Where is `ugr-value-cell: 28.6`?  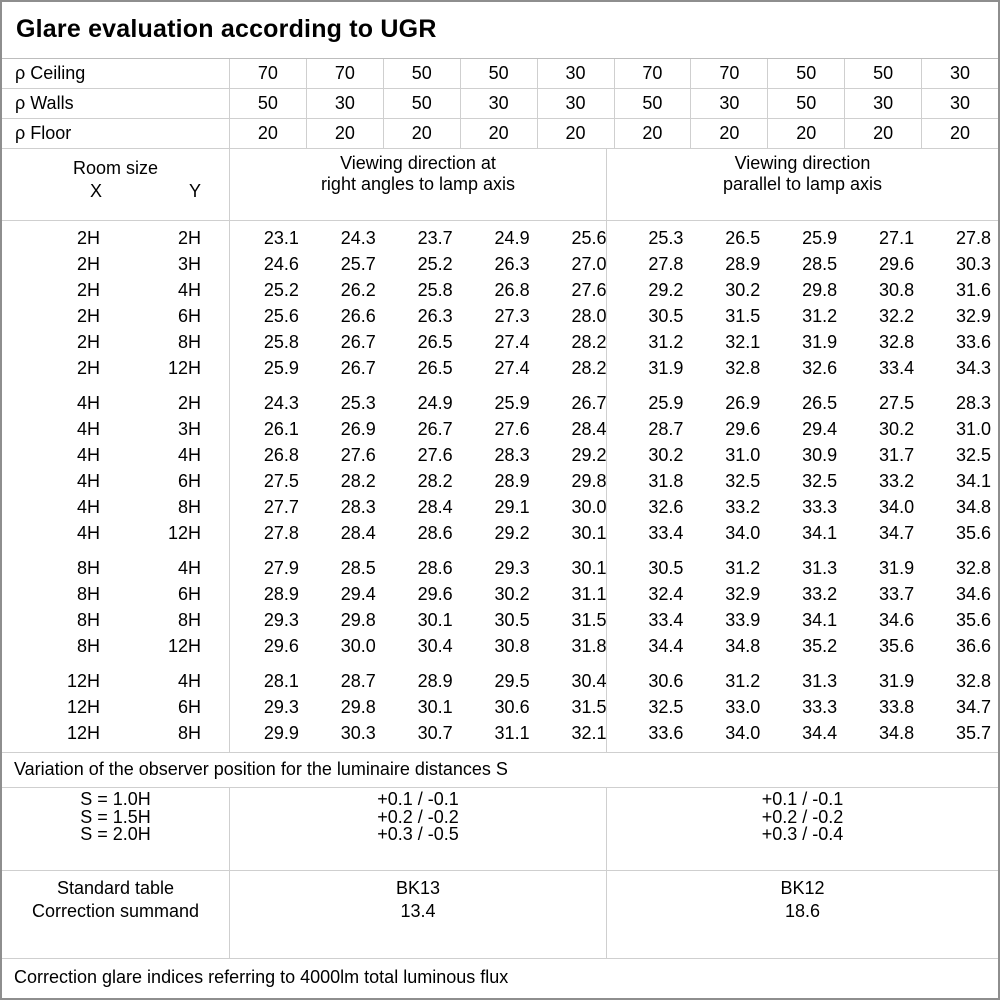
ugr-value-cell: 28.6 is located at coordinates (435, 568).